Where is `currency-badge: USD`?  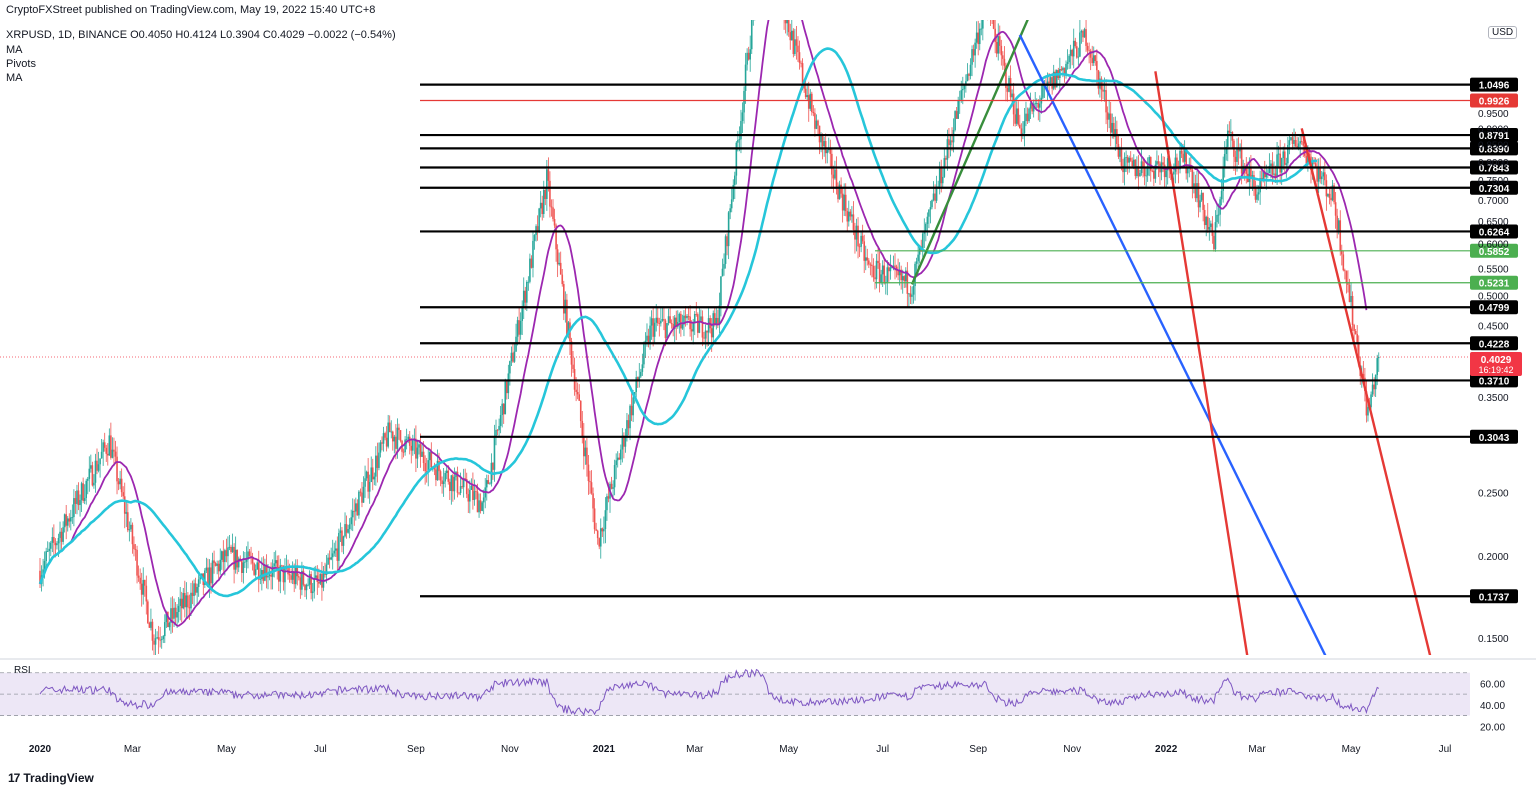
currency-badge: USD is located at coordinates (1503, 32).